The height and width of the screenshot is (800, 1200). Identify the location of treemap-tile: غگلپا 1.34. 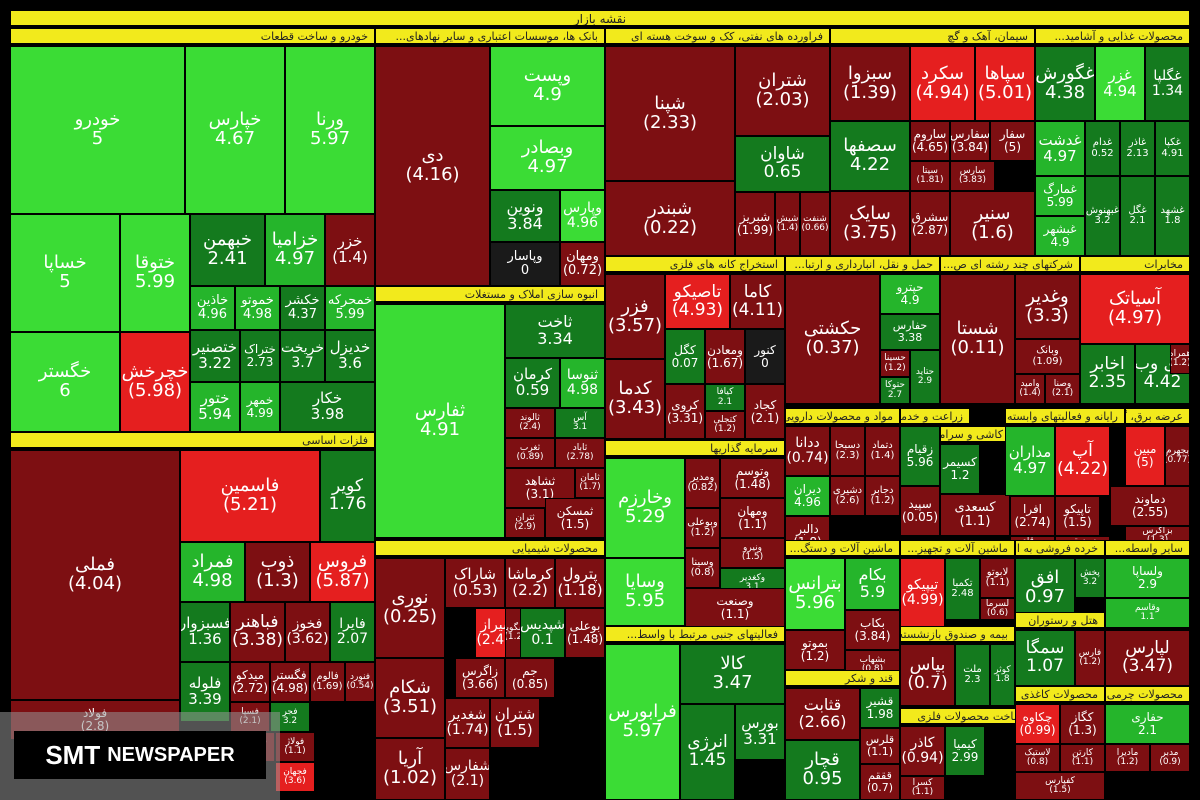
(1167, 83).